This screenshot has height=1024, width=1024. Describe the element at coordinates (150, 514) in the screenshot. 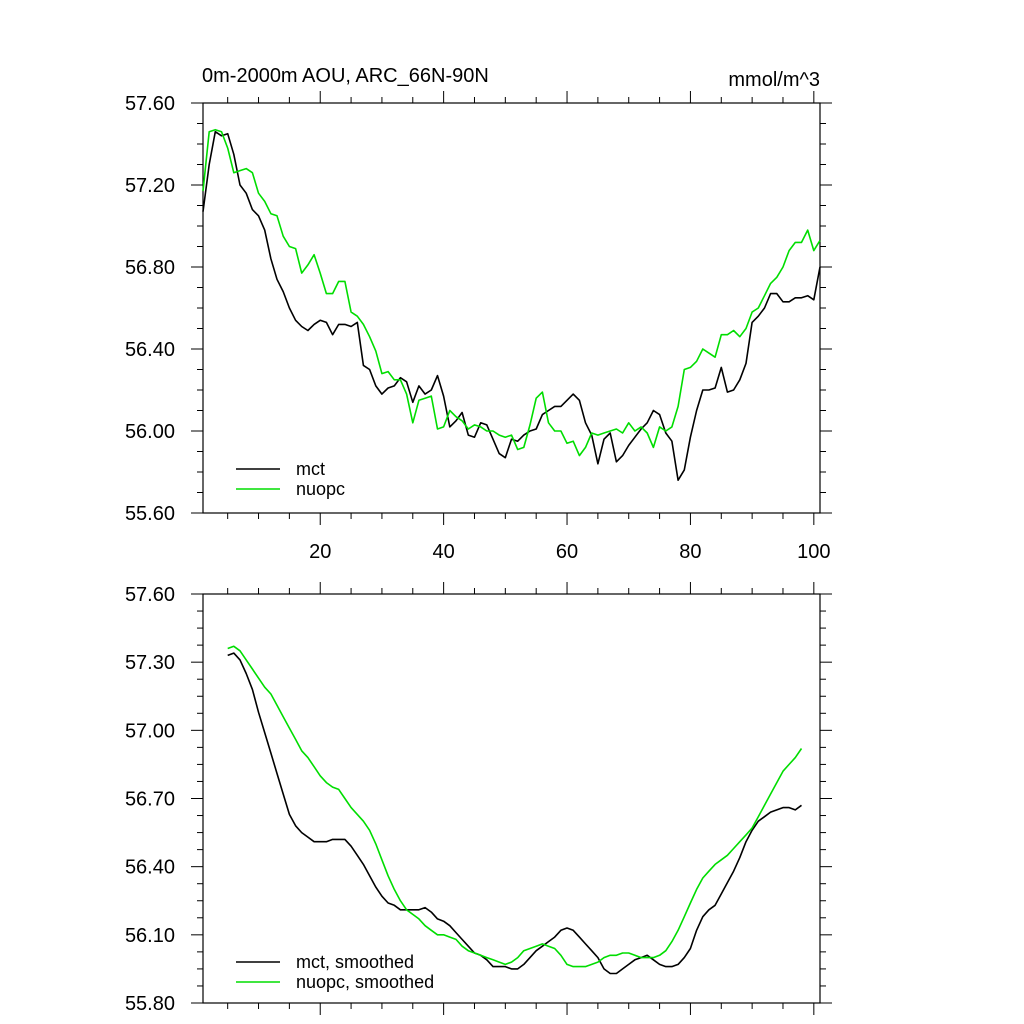

I see `y-tick-label: 55.60` at that location.